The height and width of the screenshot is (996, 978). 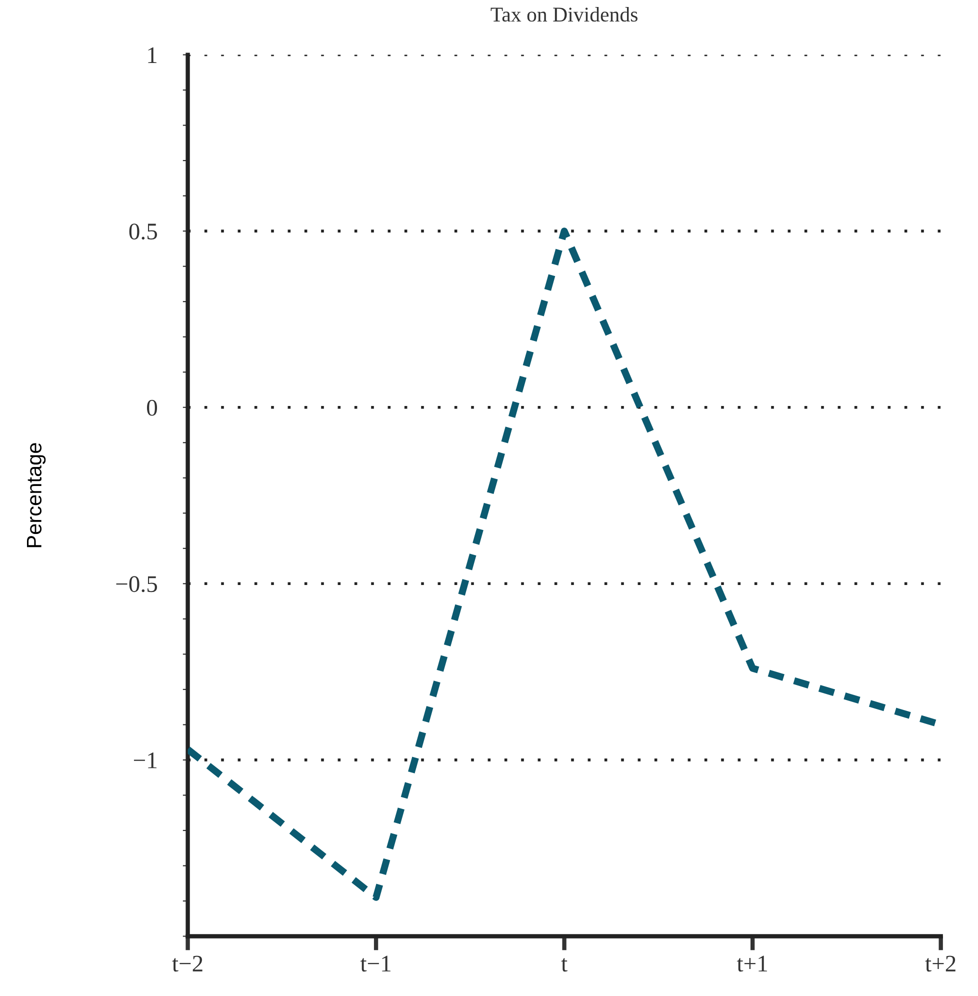 I want to click on x-tick-label: t+1, so click(x=751, y=964).